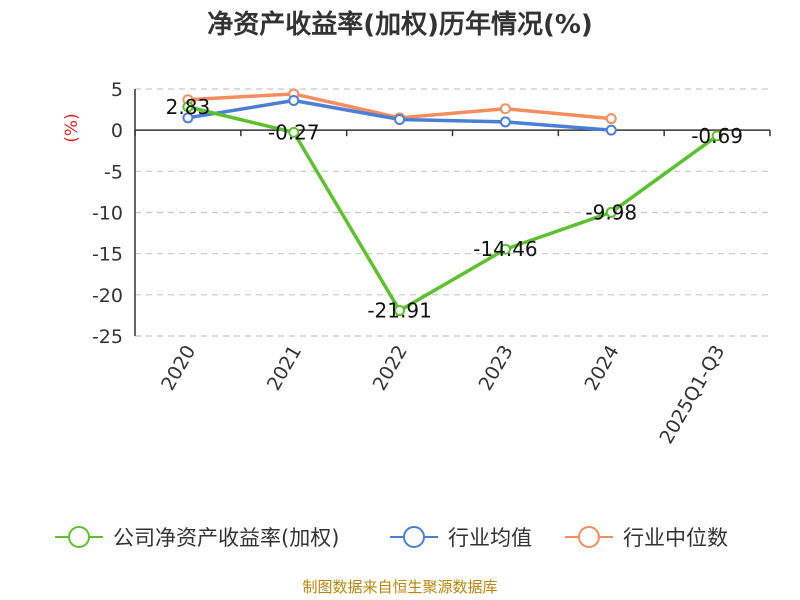  I want to click on y-tick-labels: 5 0 -5 -10 -15 -20 -25, so click(107, 213).